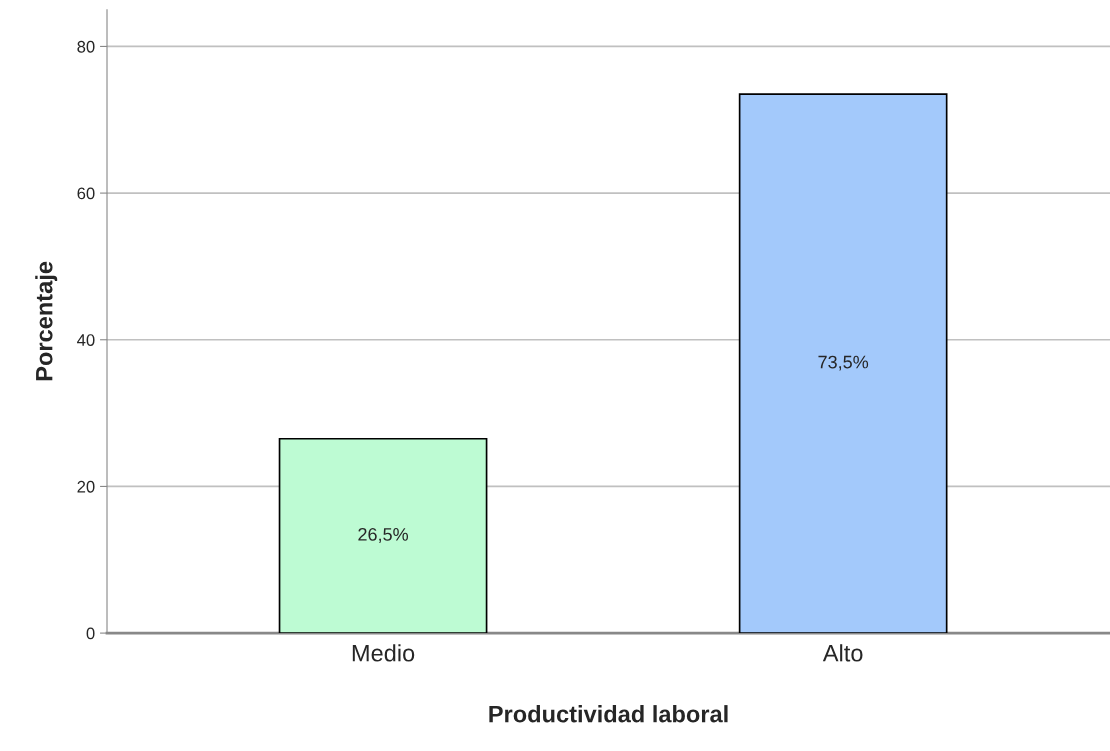 This screenshot has width=1110, height=751. Describe the element at coordinates (86, 340) in the screenshot. I see `y-tick-label: 40` at that location.